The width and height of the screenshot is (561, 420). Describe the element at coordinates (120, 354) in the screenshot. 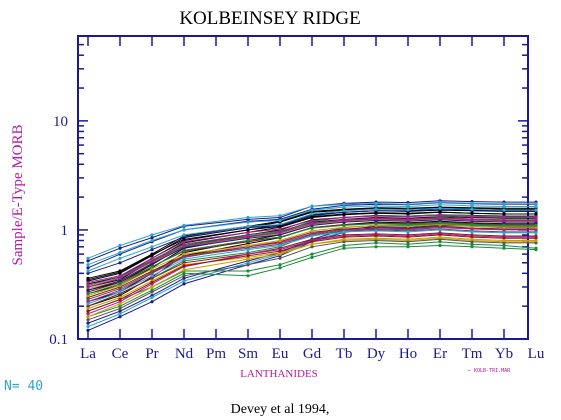

I see `x-tick-label-ce: Ce` at that location.